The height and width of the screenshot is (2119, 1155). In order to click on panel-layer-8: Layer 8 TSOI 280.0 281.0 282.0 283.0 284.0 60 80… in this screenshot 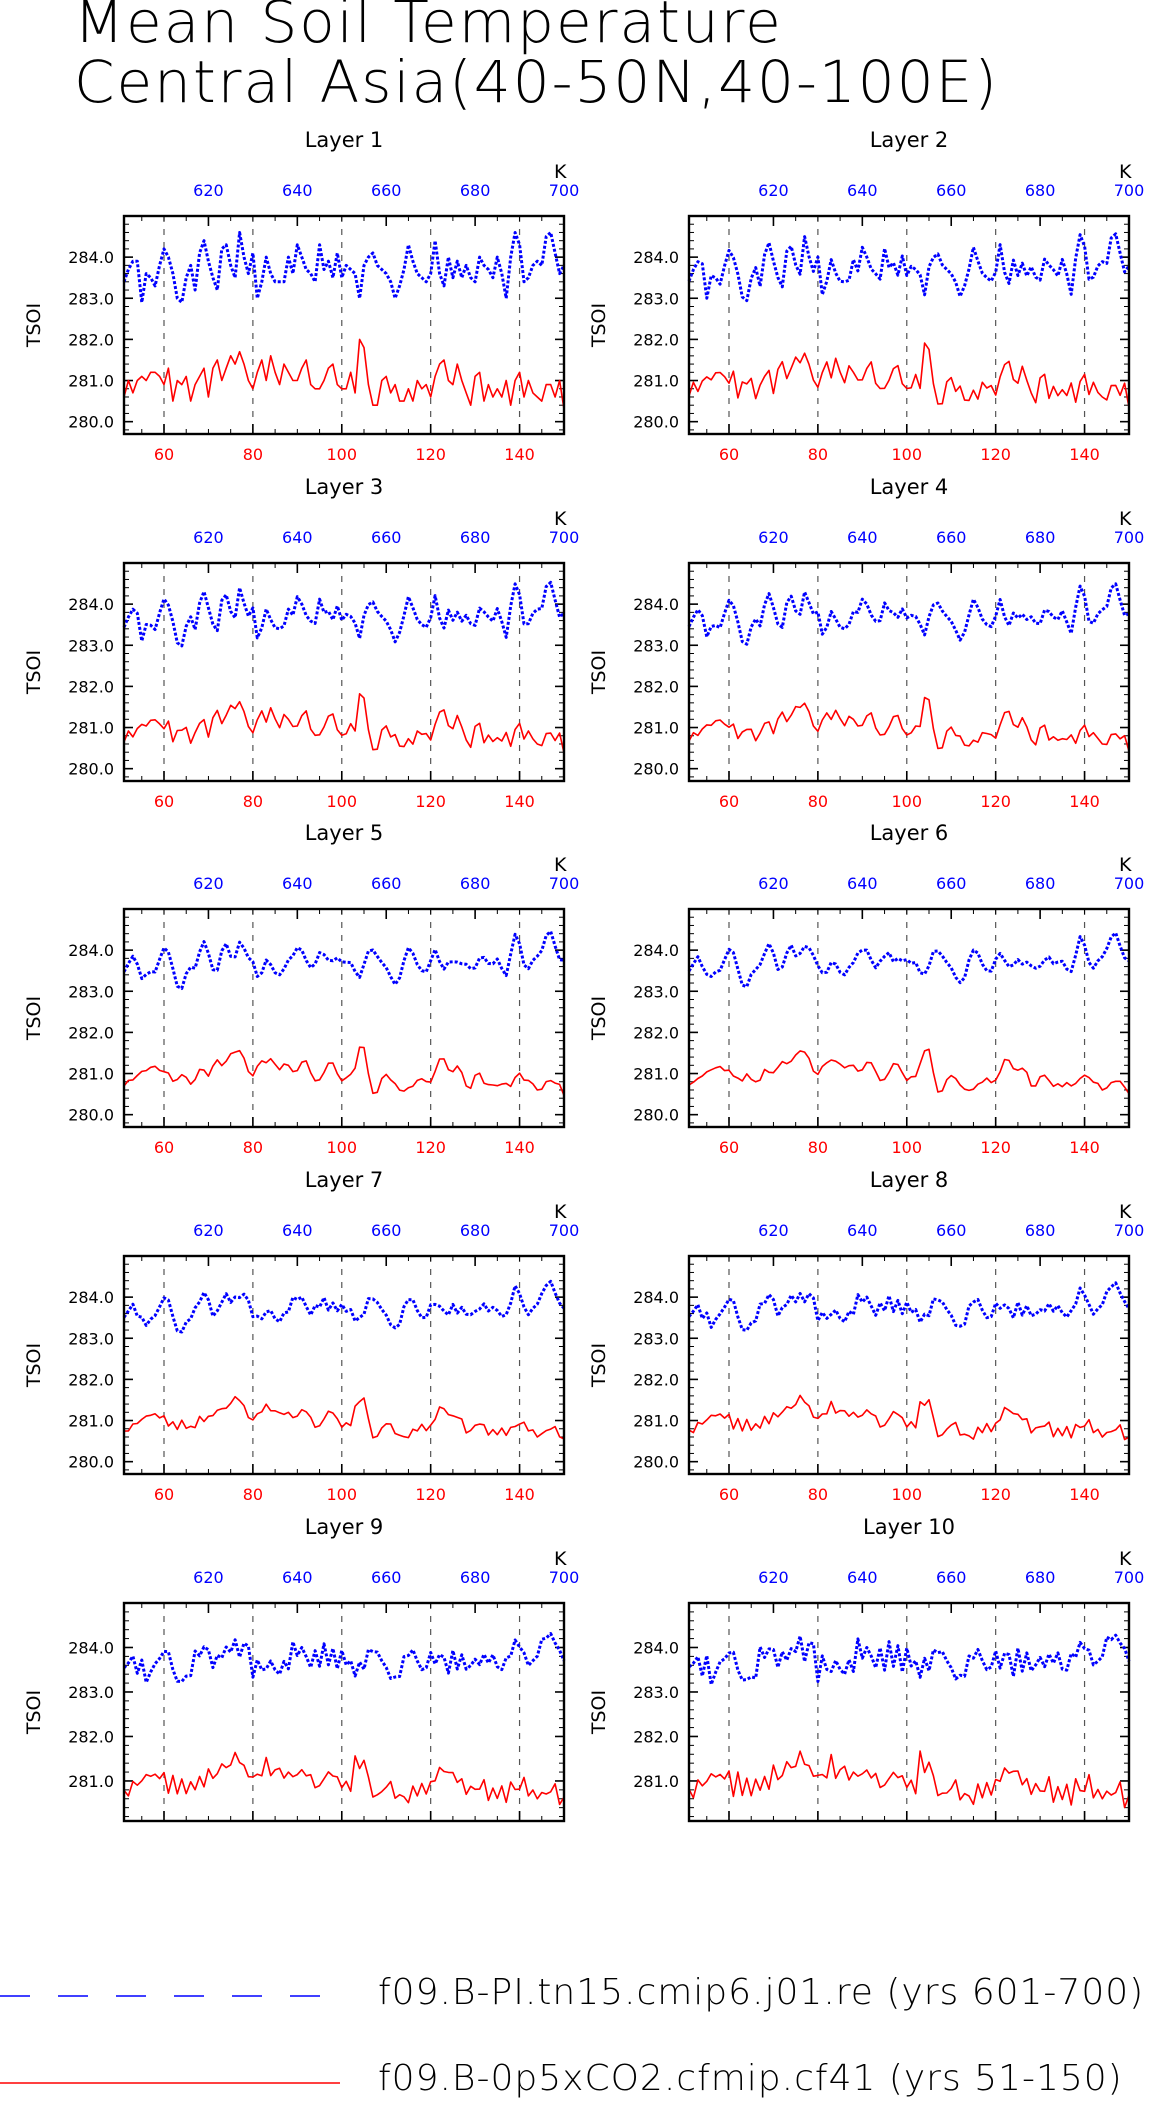, I will do `click(866, 1336)`.